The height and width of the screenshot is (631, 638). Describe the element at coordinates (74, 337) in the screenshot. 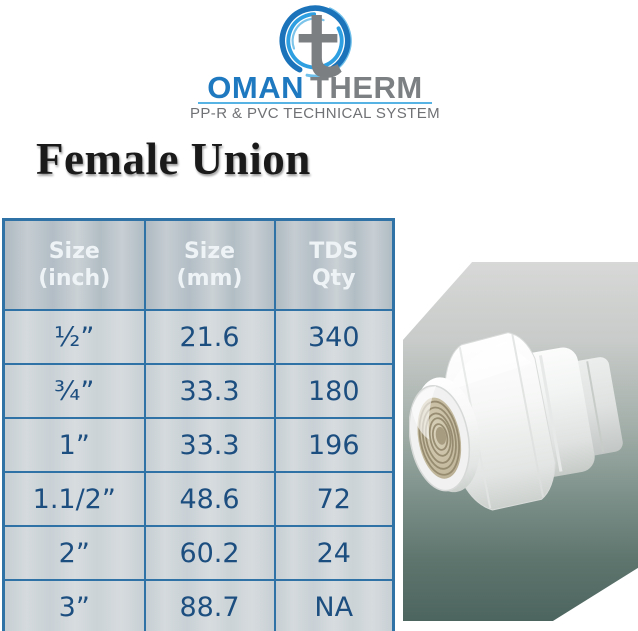

I see `table-cell: ½”` at that location.